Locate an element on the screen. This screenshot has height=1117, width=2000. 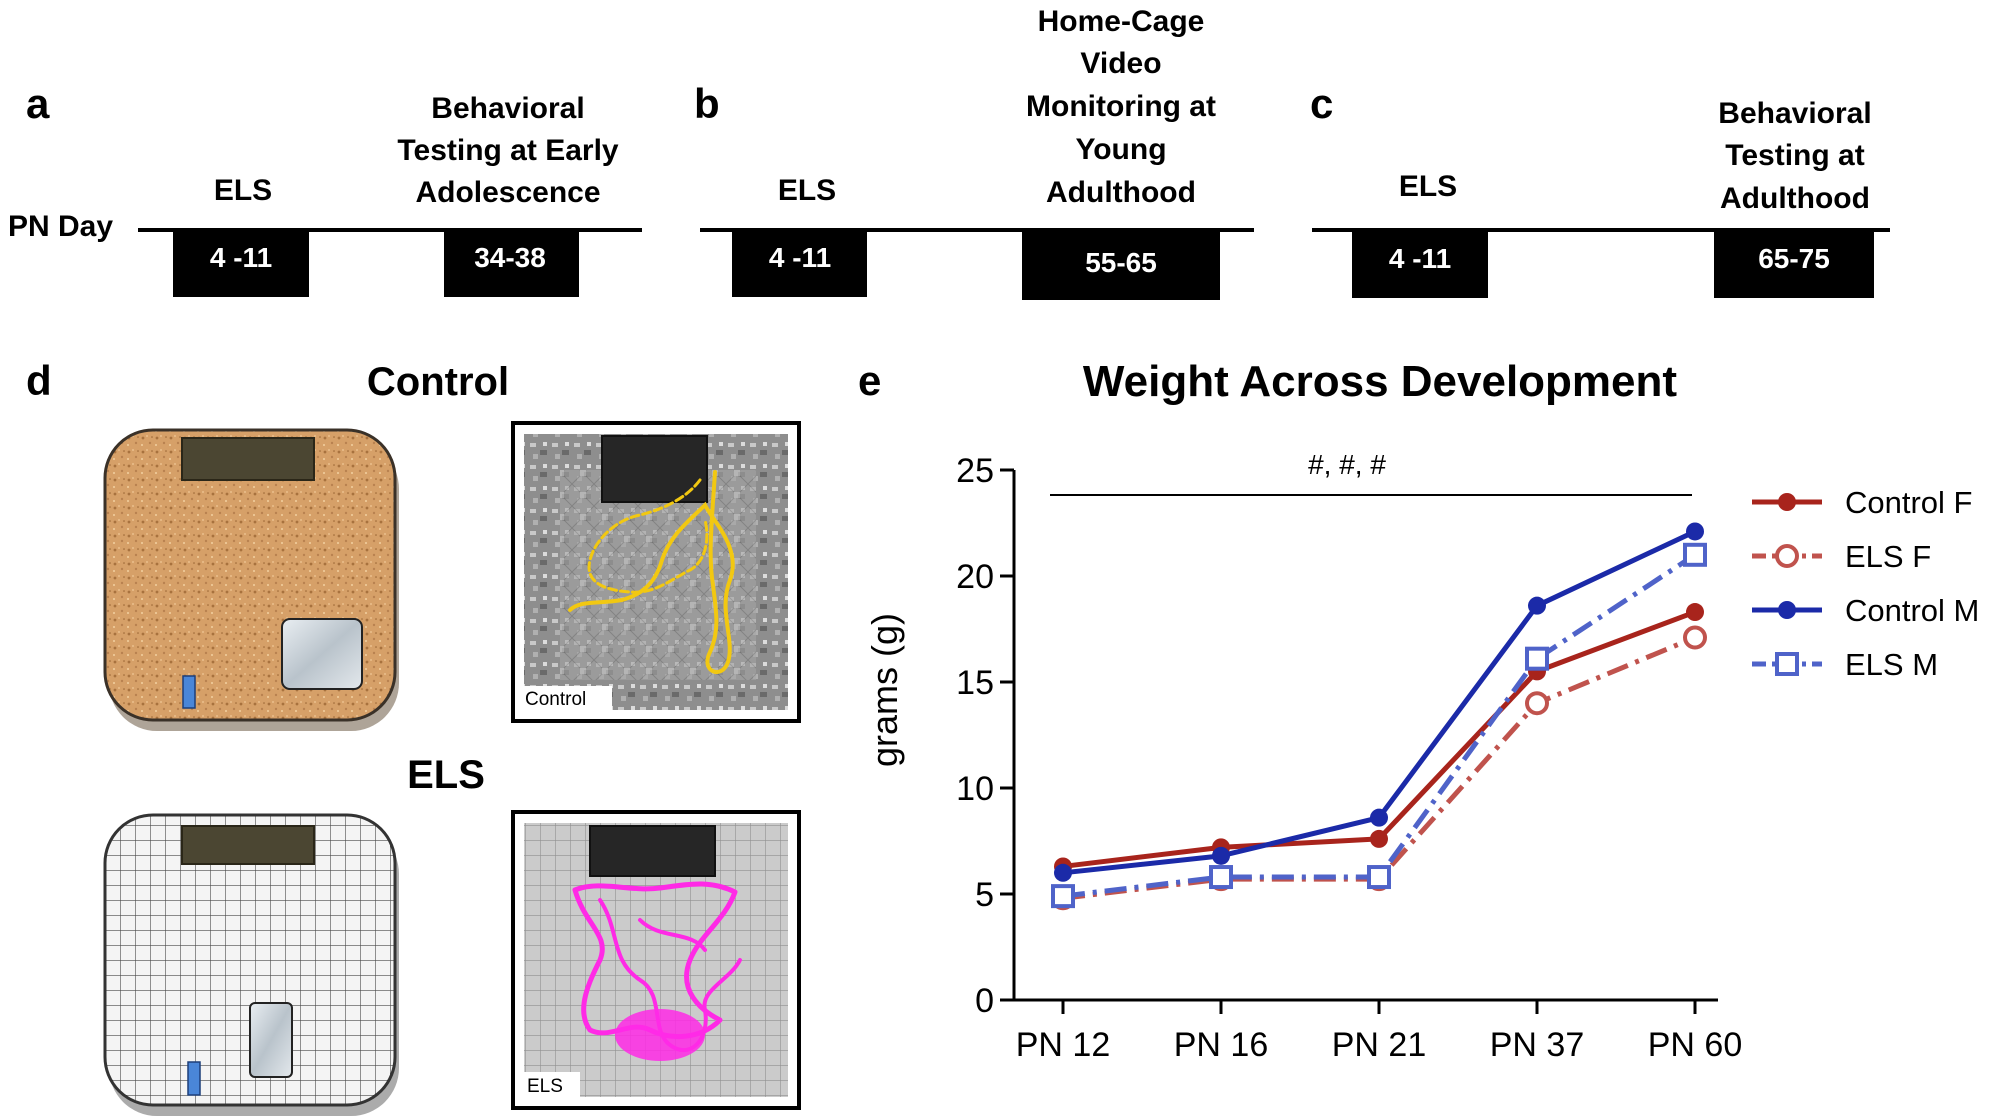
control-cage-schematic is located at coordinates (251, 579).